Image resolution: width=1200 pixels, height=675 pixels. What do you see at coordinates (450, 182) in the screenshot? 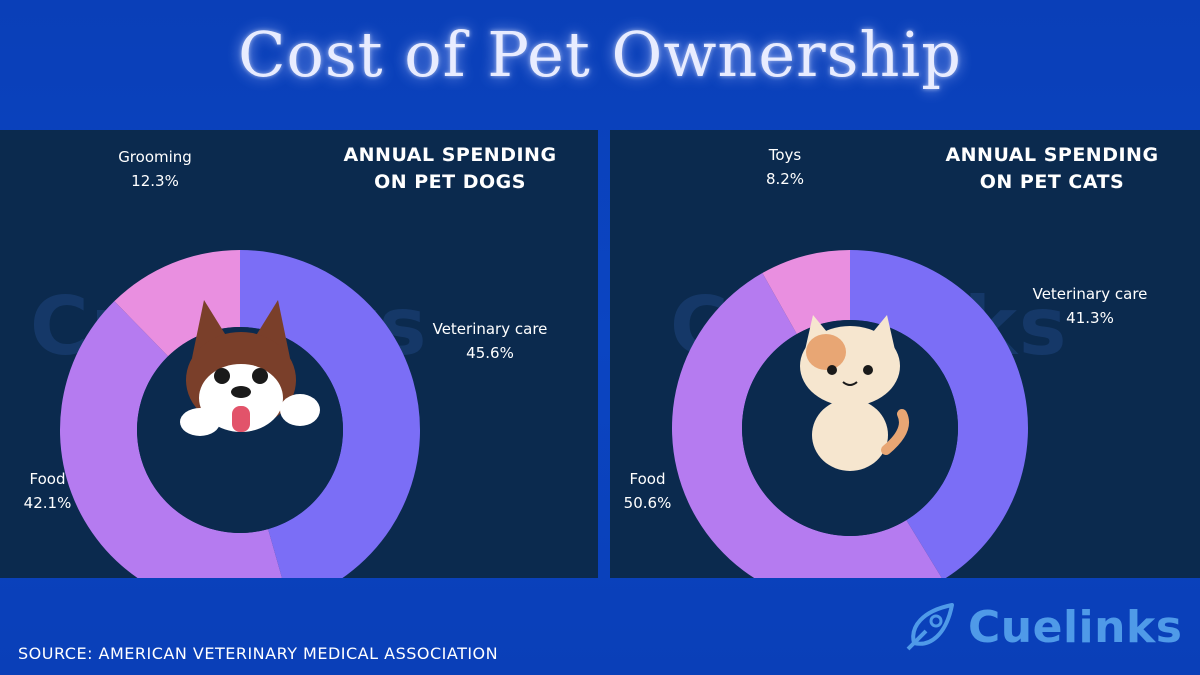
I see `dogs-chart-title-line-2: ON PET DOGS` at bounding box center [450, 182].